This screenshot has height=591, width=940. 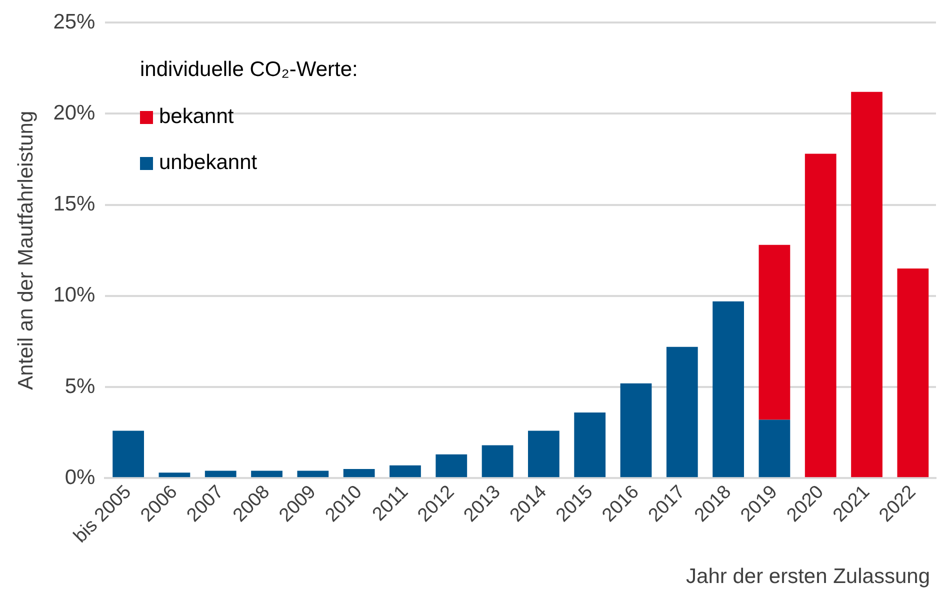 What do you see at coordinates (74, 112) in the screenshot?
I see `y-tick-label: 20%` at bounding box center [74, 112].